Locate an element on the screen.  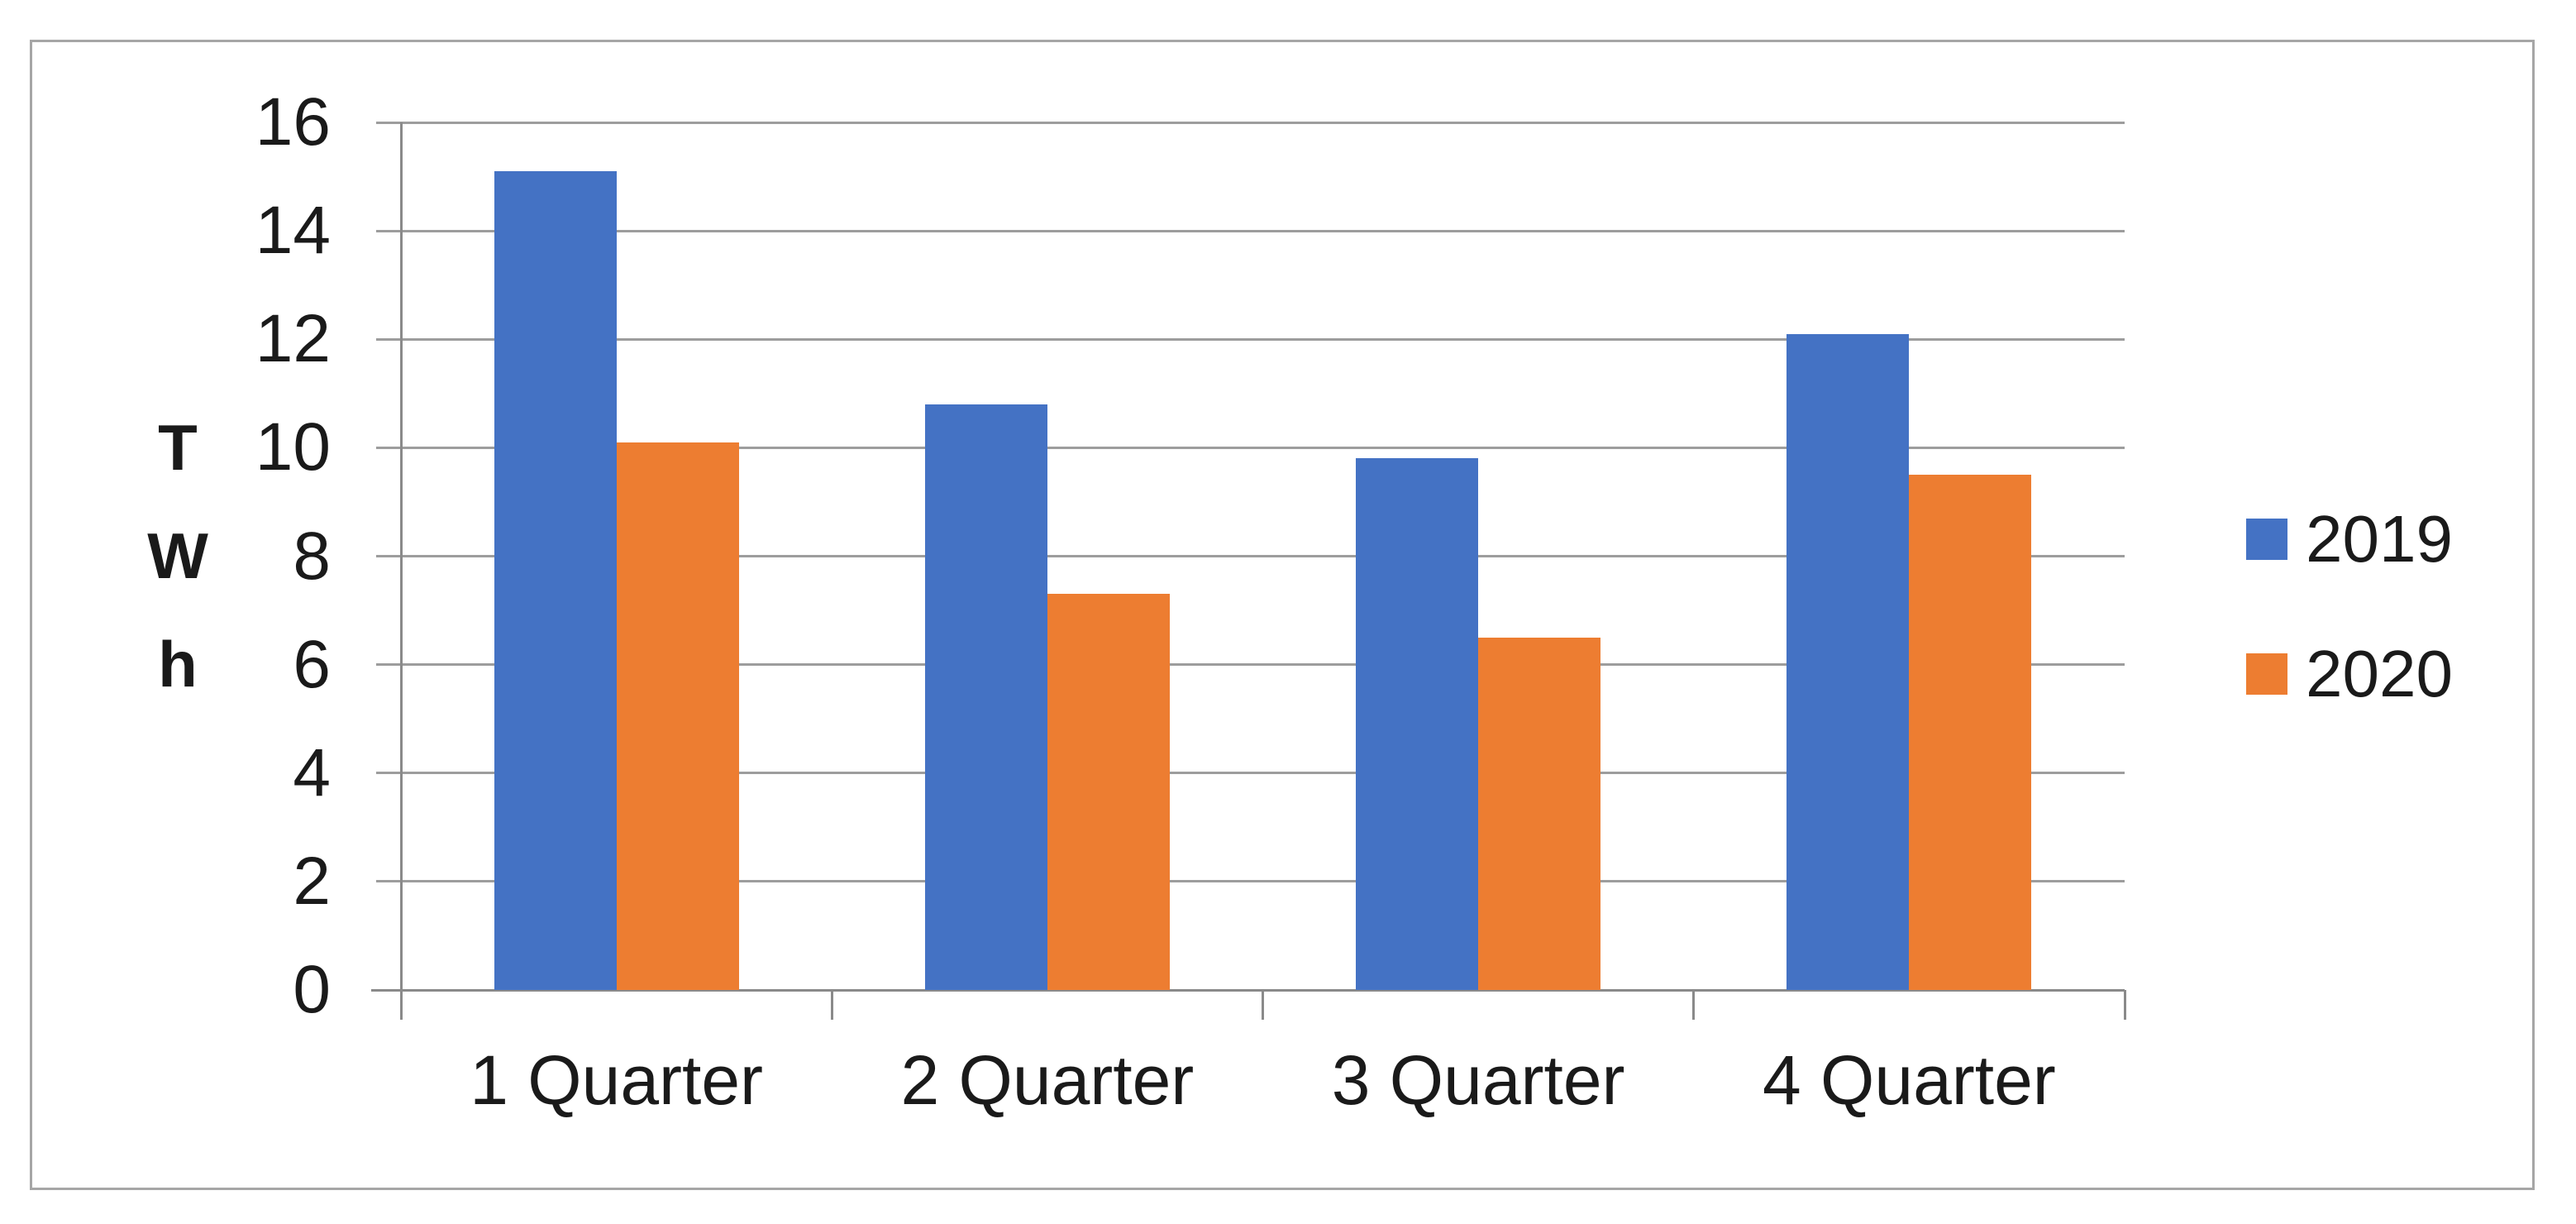
x-category-label: 3 Quarter is located at coordinates (1478, 1080).